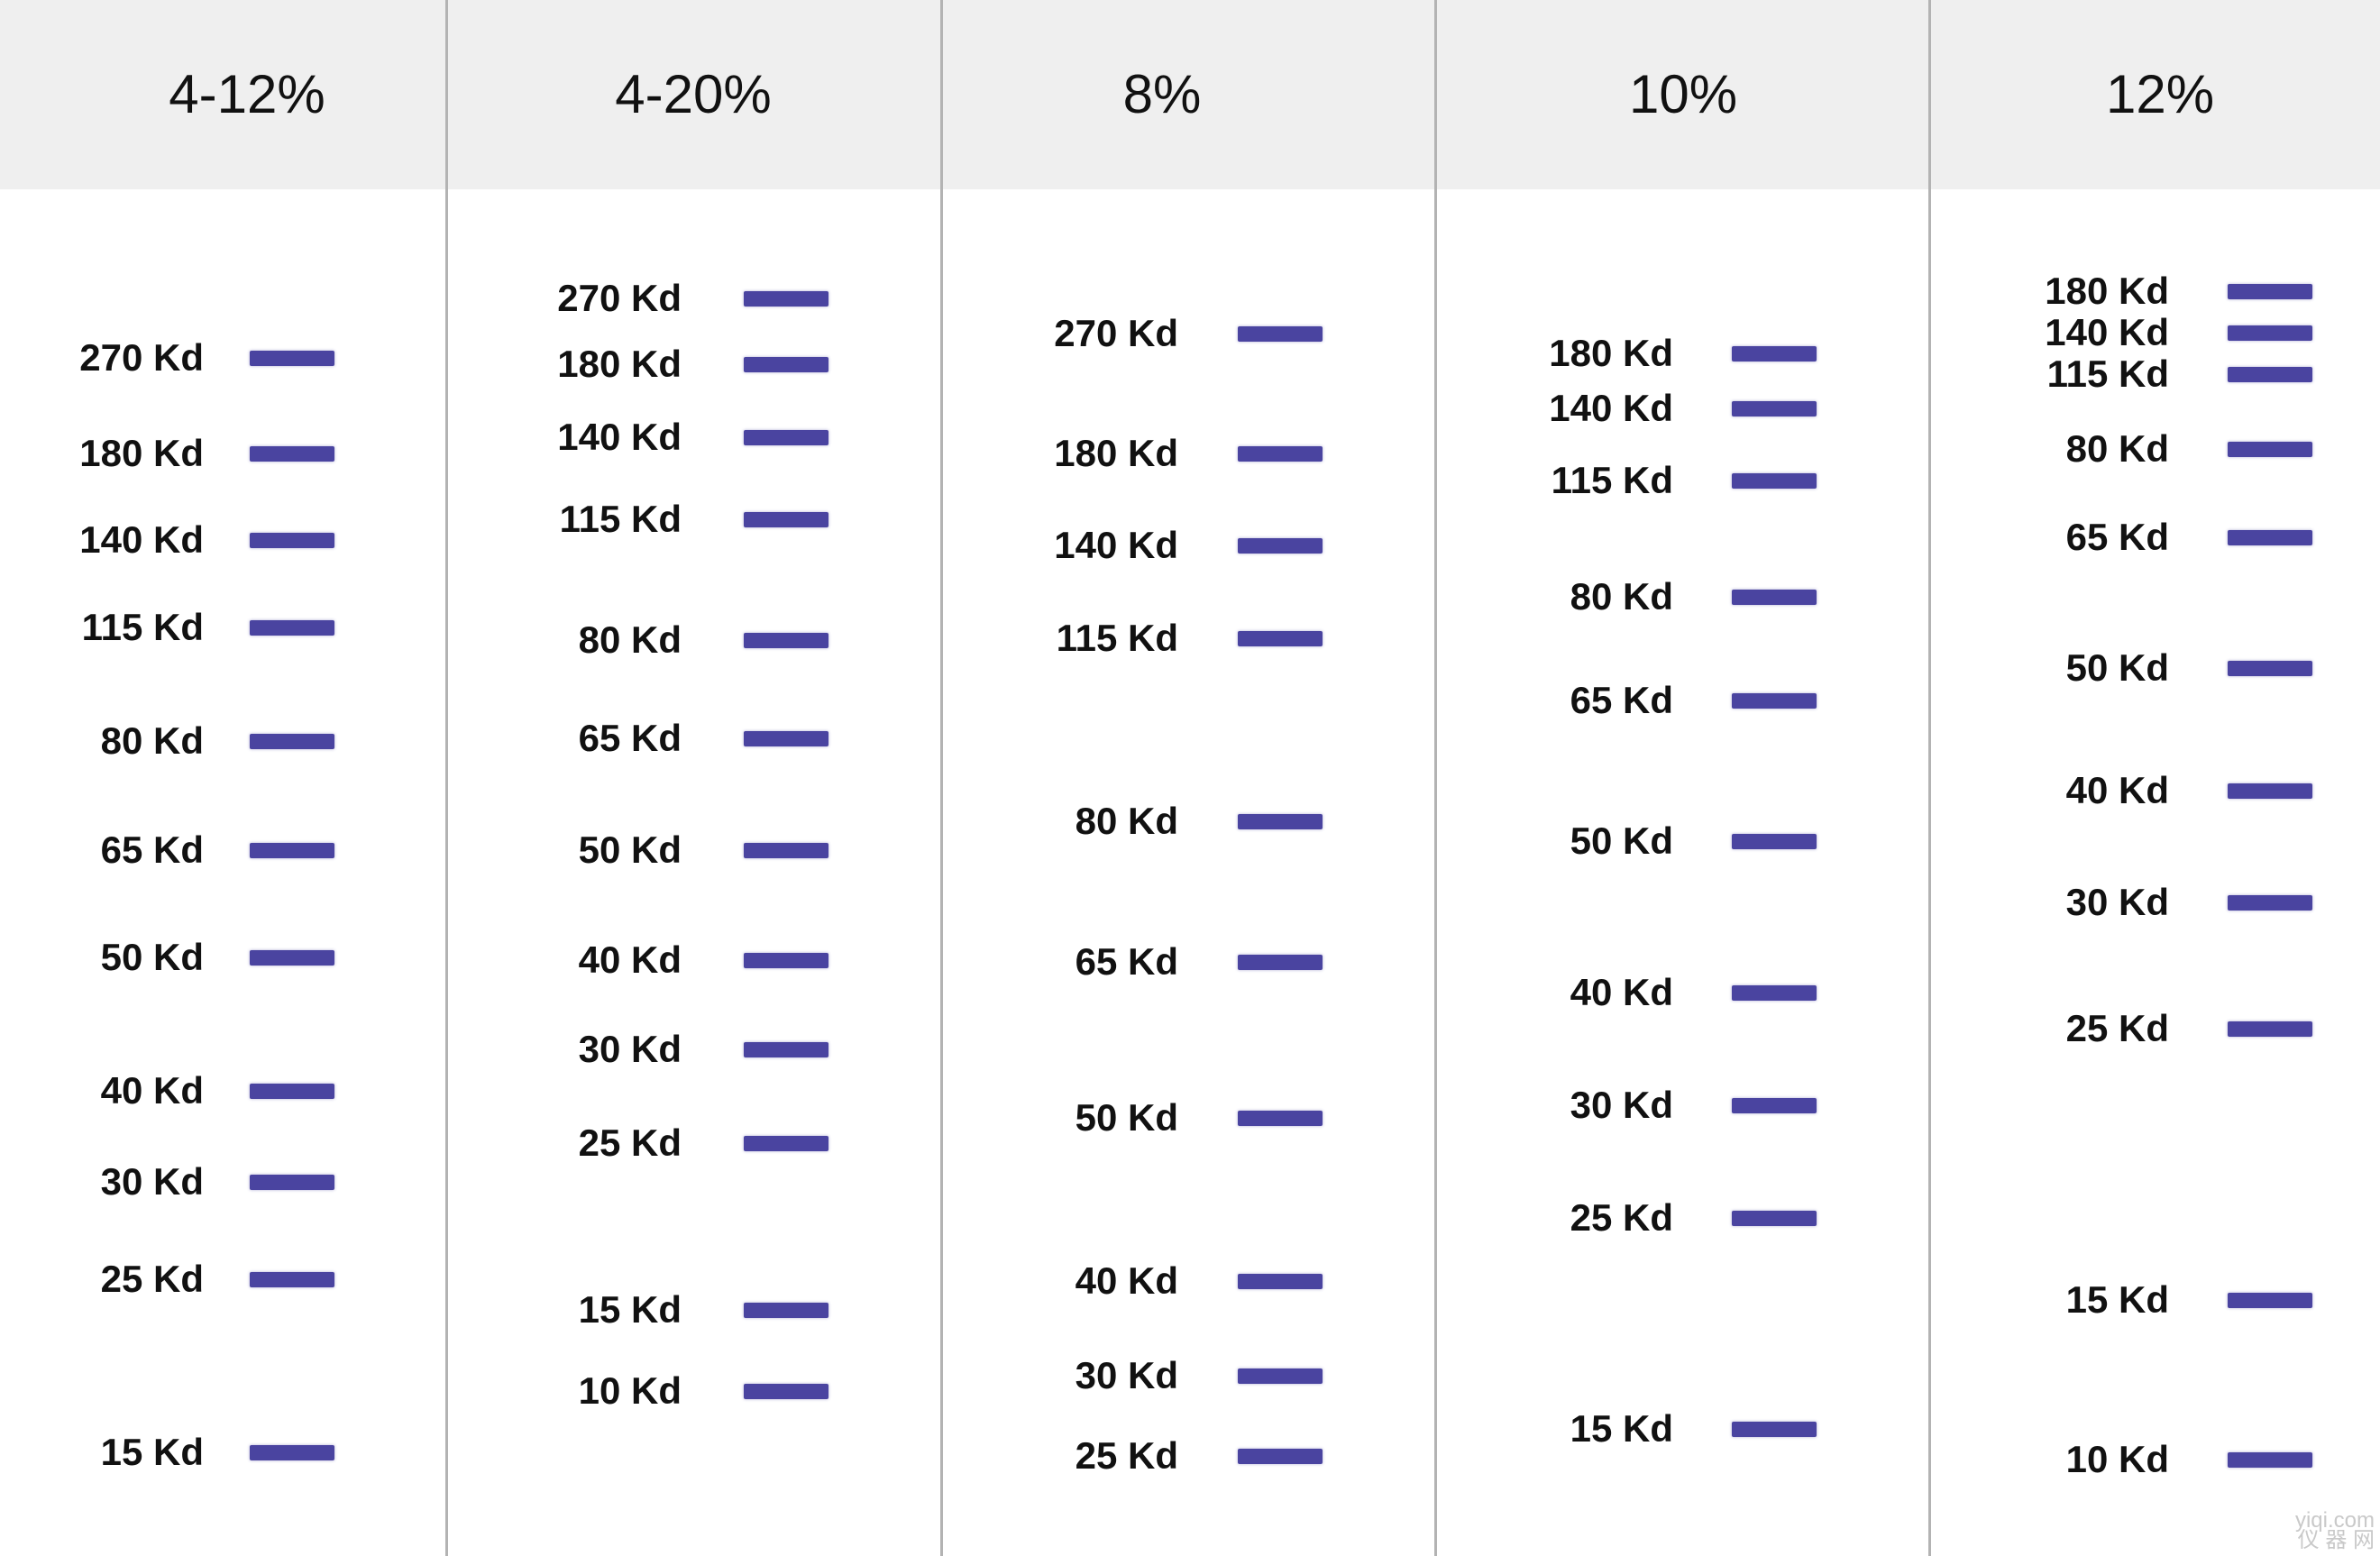  What do you see at coordinates (247, 94) in the screenshot?
I see `lane-header-4-12: 4-12%` at bounding box center [247, 94].